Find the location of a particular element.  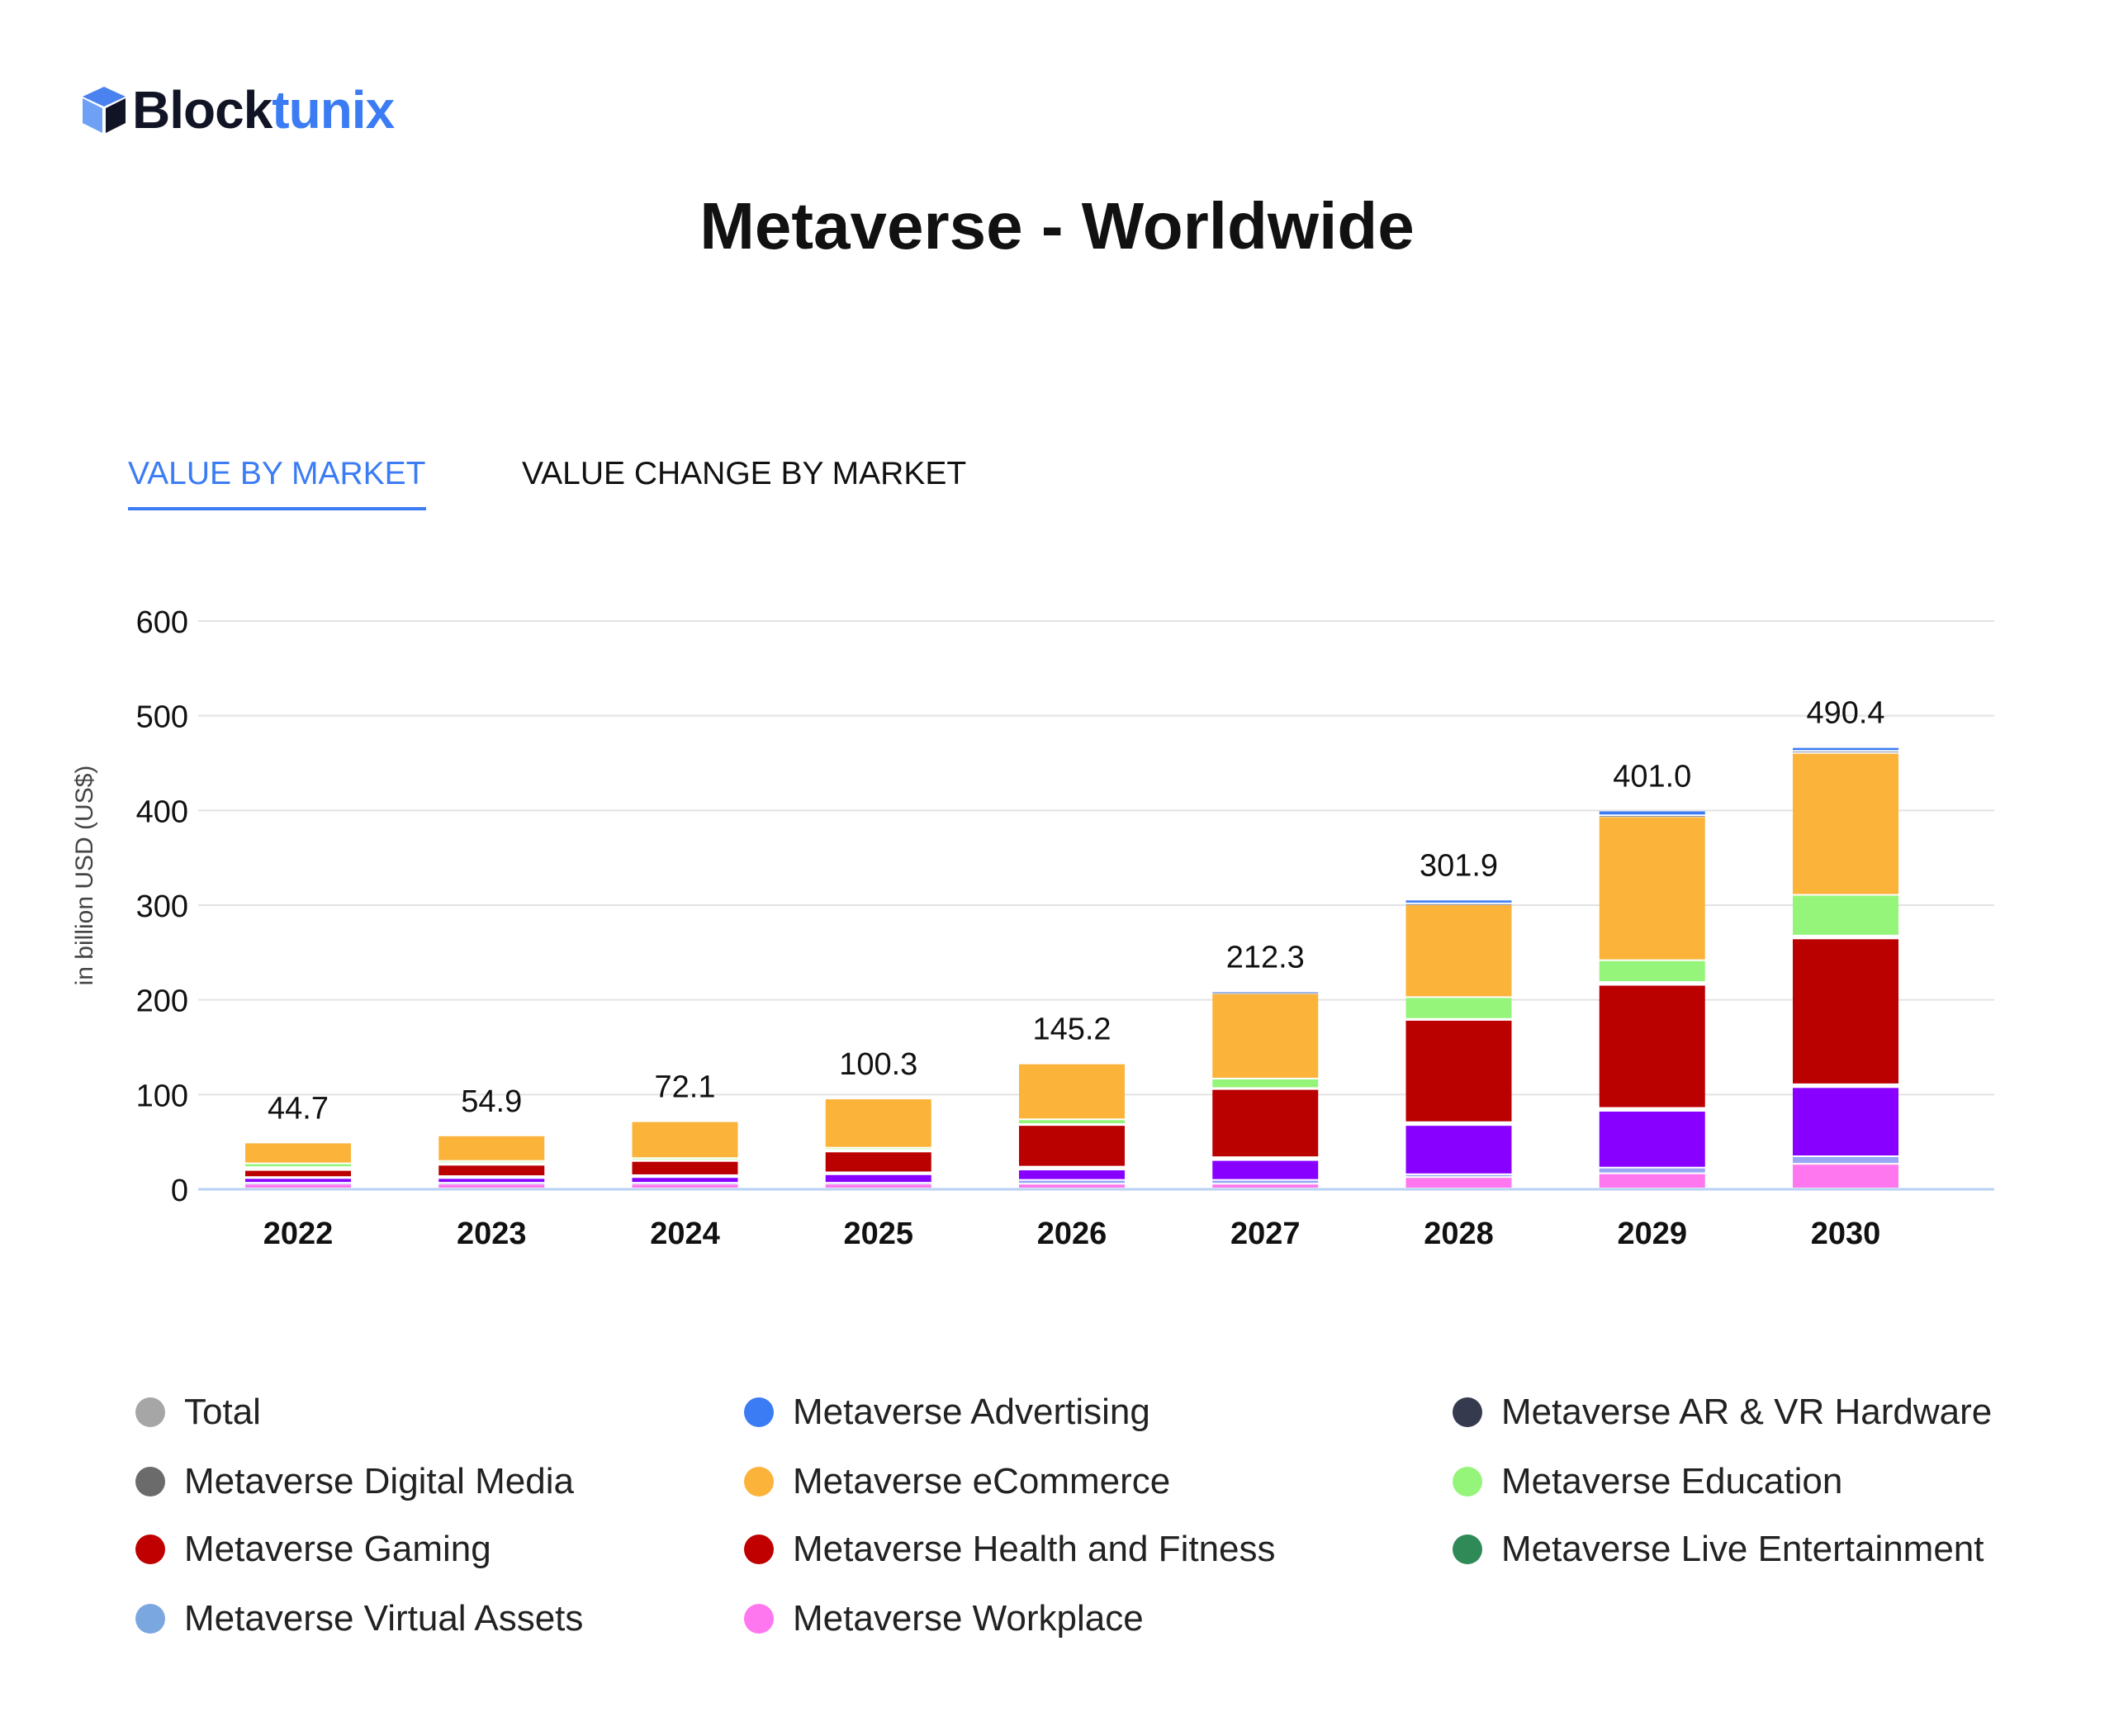

legend-item: Metaverse Education is located at coordinates (1647, 1481).